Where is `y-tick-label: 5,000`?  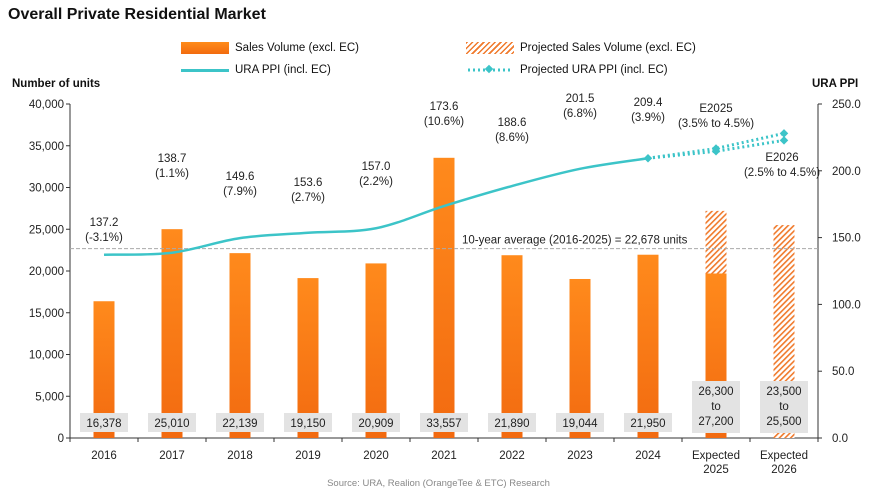
y-tick-label: 5,000 is located at coordinates (49, 397).